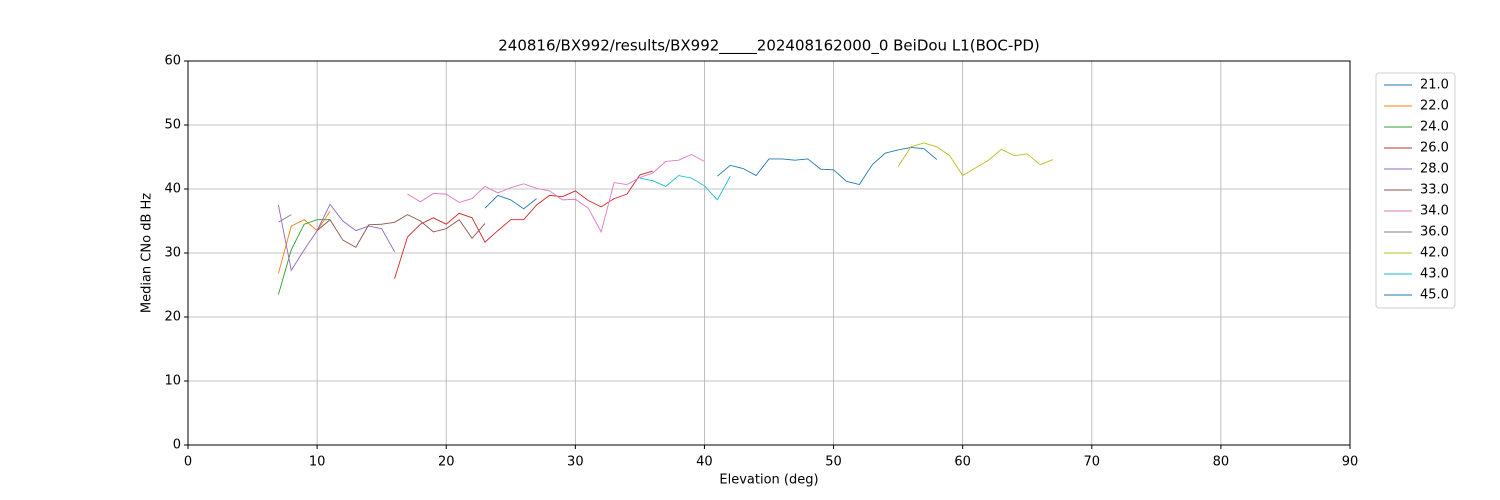 This screenshot has width=1500, height=500. I want to click on x-tick-label: 50, so click(833, 462).